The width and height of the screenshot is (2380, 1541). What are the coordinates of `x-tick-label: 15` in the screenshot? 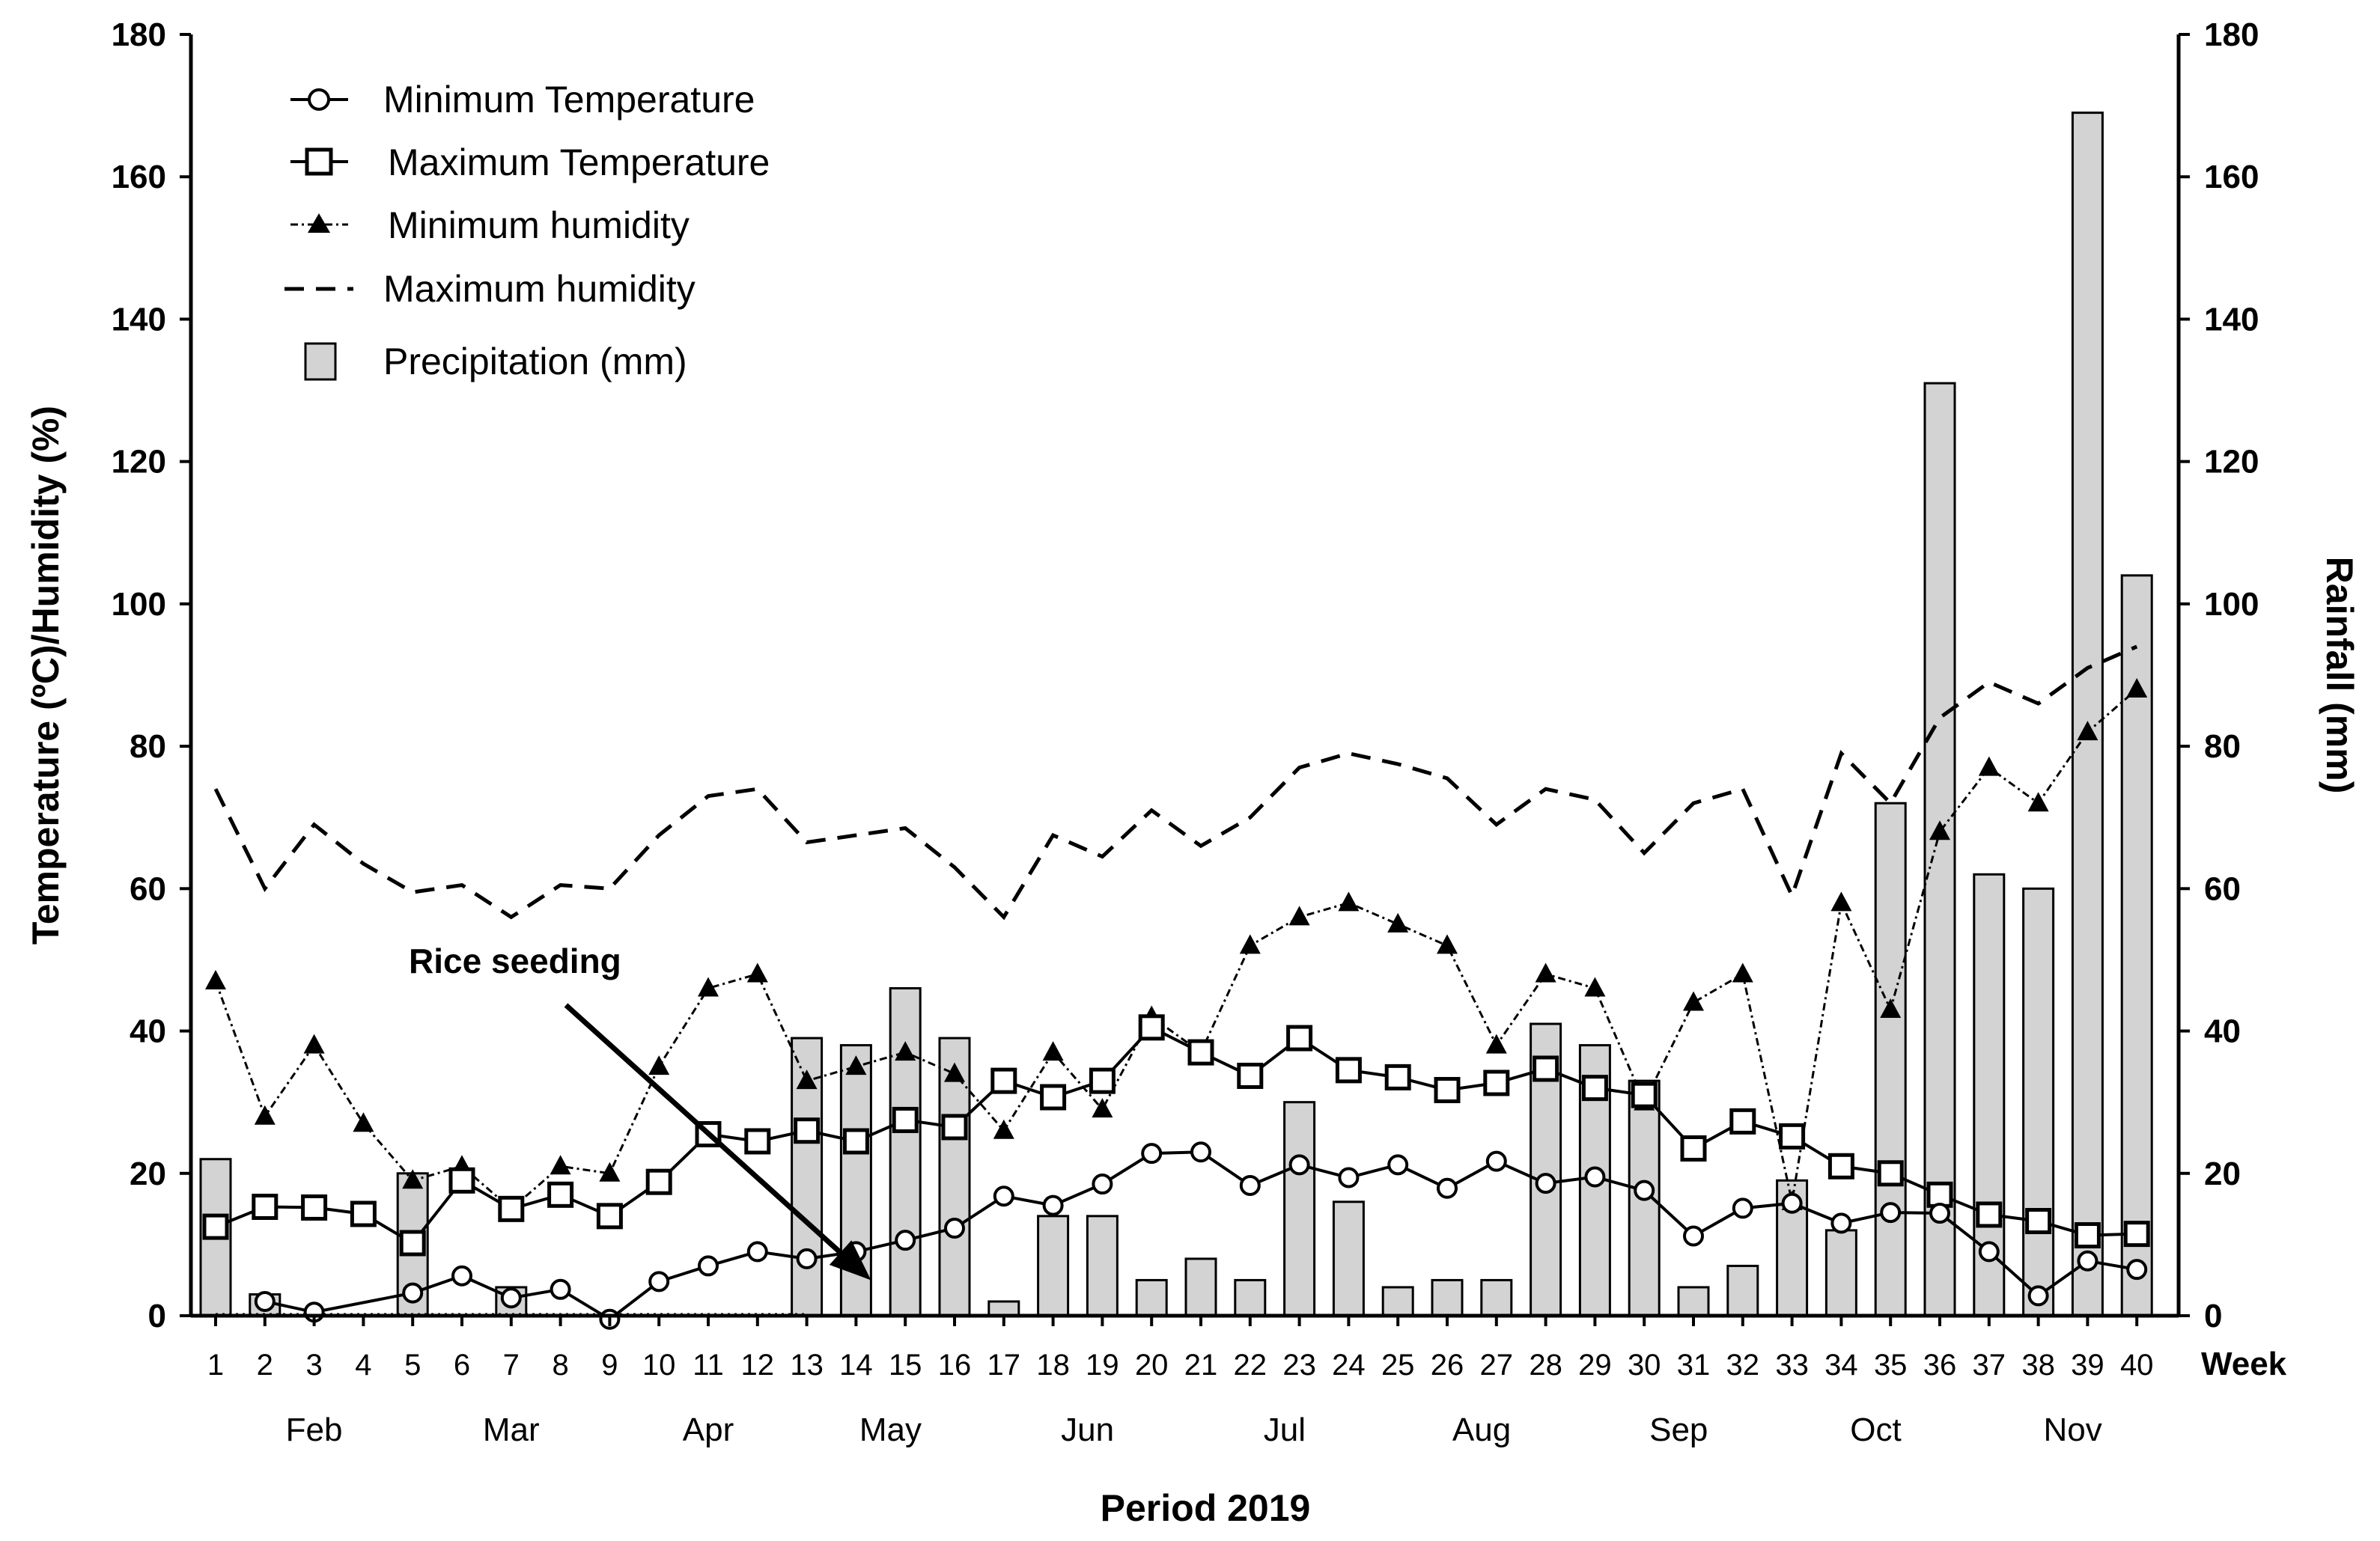 It's located at (905, 1365).